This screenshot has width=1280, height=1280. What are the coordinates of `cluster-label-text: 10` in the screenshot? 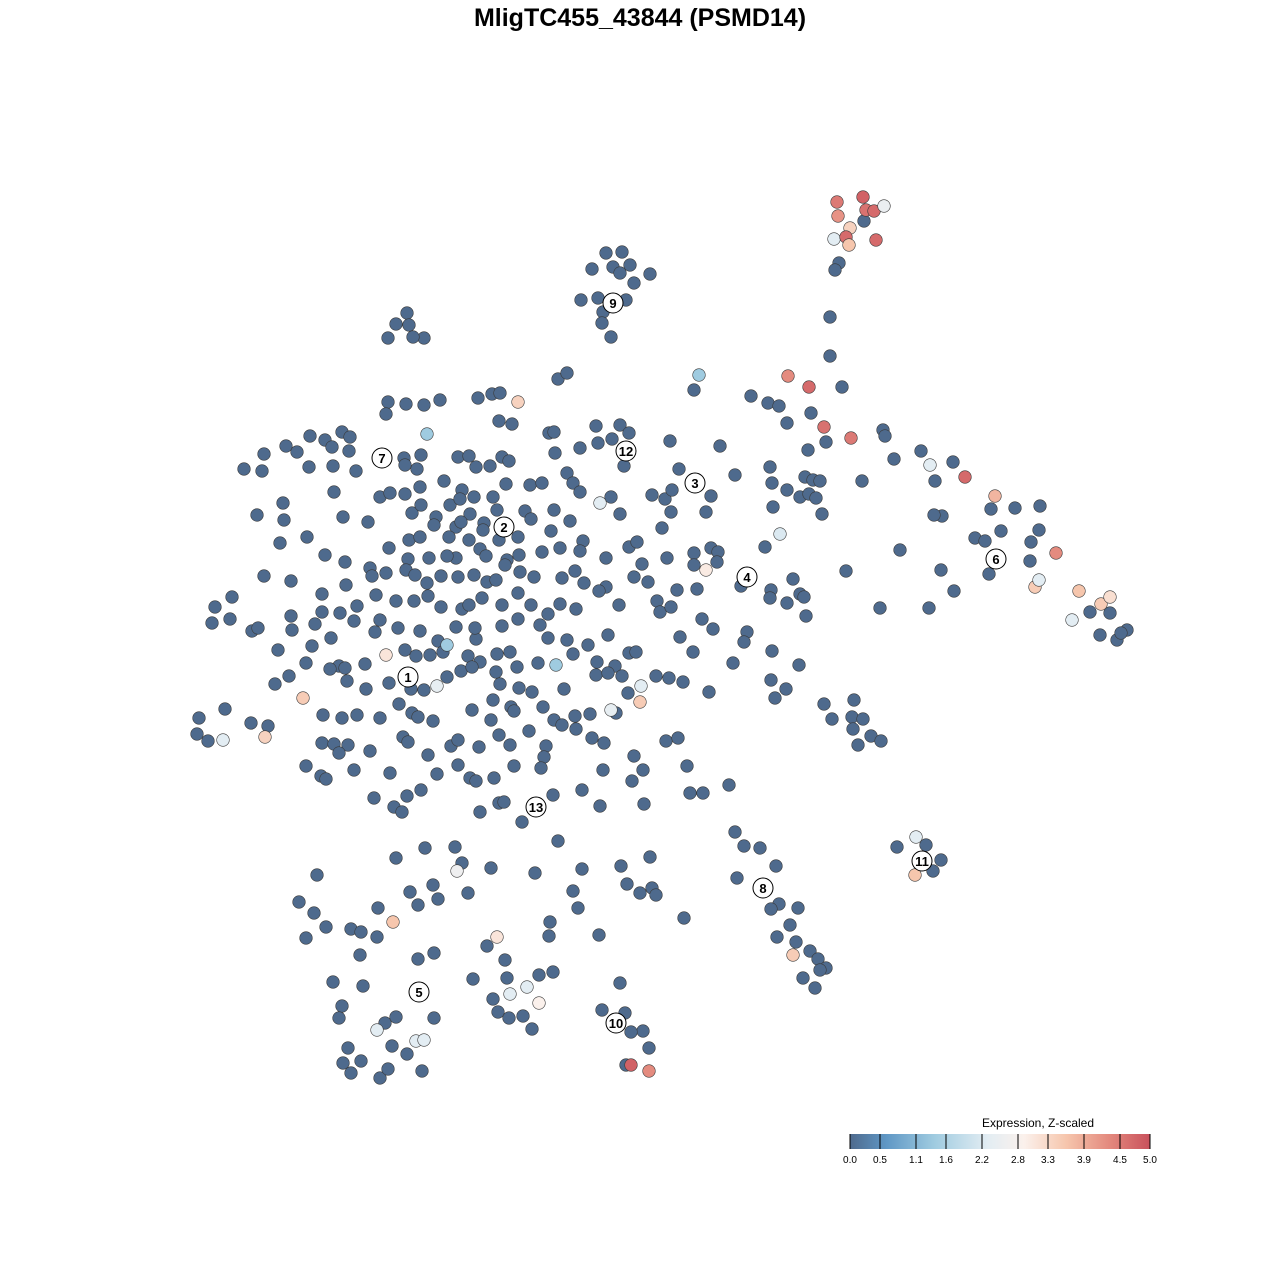 It's located at (616, 1023).